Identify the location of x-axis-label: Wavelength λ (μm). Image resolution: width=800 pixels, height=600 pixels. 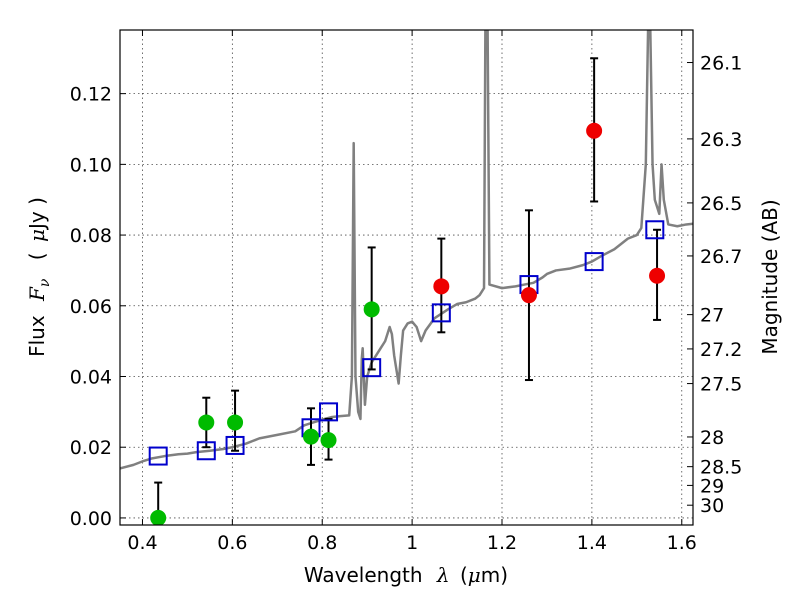
(406, 575).